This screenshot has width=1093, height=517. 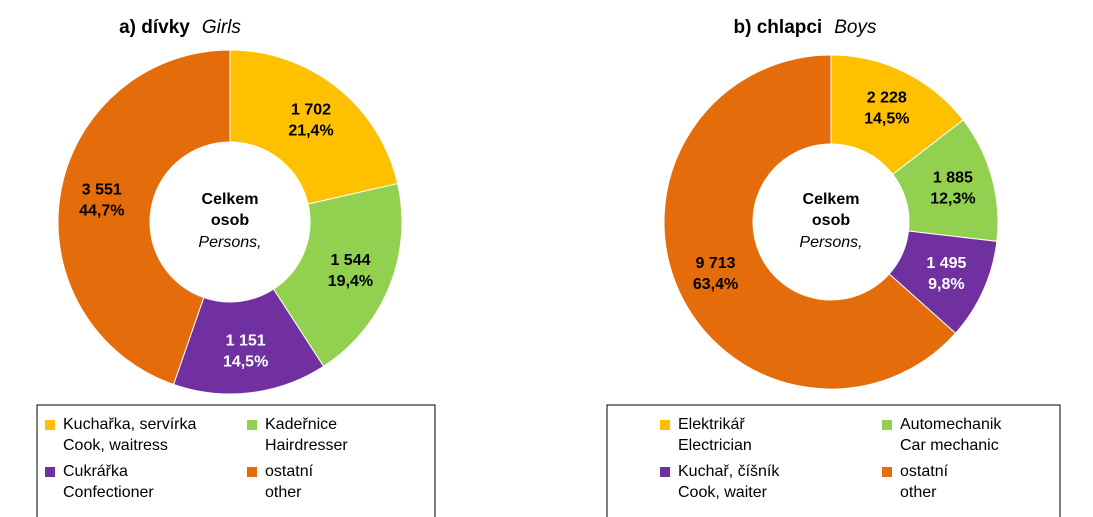 I want to click on value-label: 3 551, so click(x=102, y=190).